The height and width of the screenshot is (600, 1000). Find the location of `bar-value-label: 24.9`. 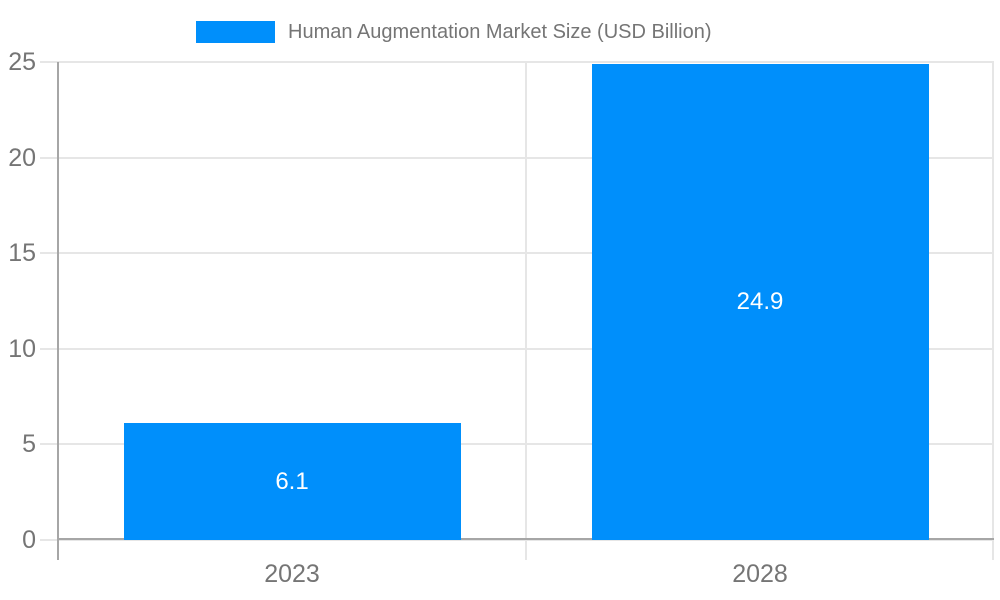

bar-value-label: 24.9 is located at coordinates (760, 301).